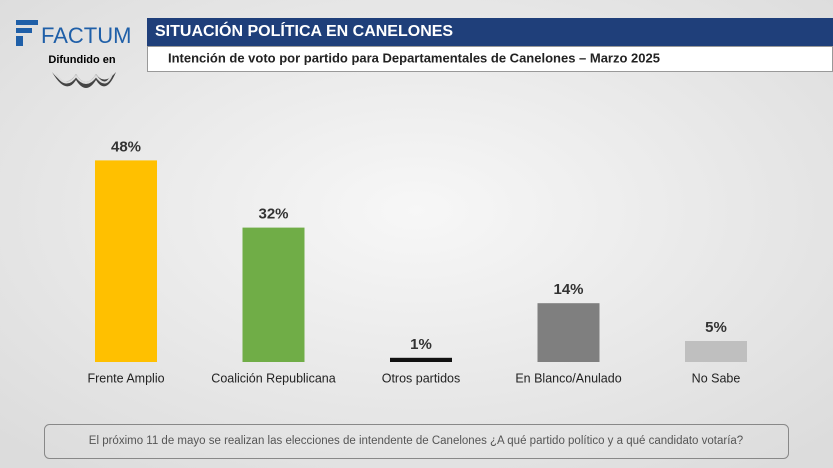 Image resolution: width=833 pixels, height=468 pixels. What do you see at coordinates (716, 327) in the screenshot?
I see `value-label: 5%` at bounding box center [716, 327].